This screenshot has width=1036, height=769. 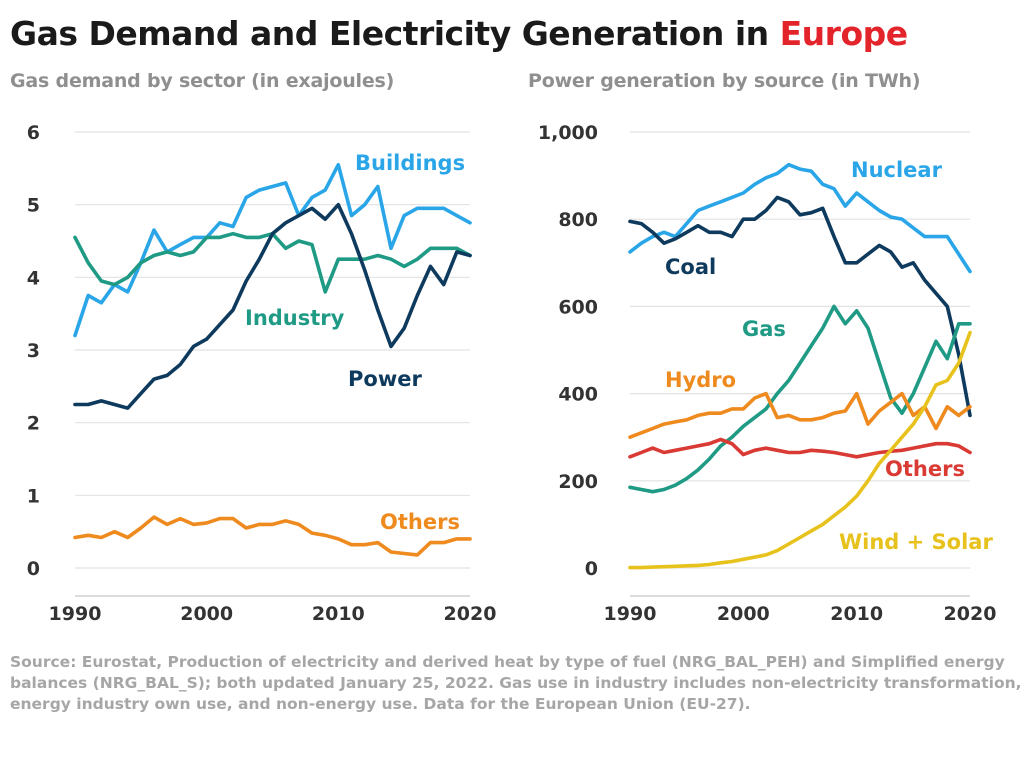 I want to click on title-highlight: Europe, so click(x=844, y=33).